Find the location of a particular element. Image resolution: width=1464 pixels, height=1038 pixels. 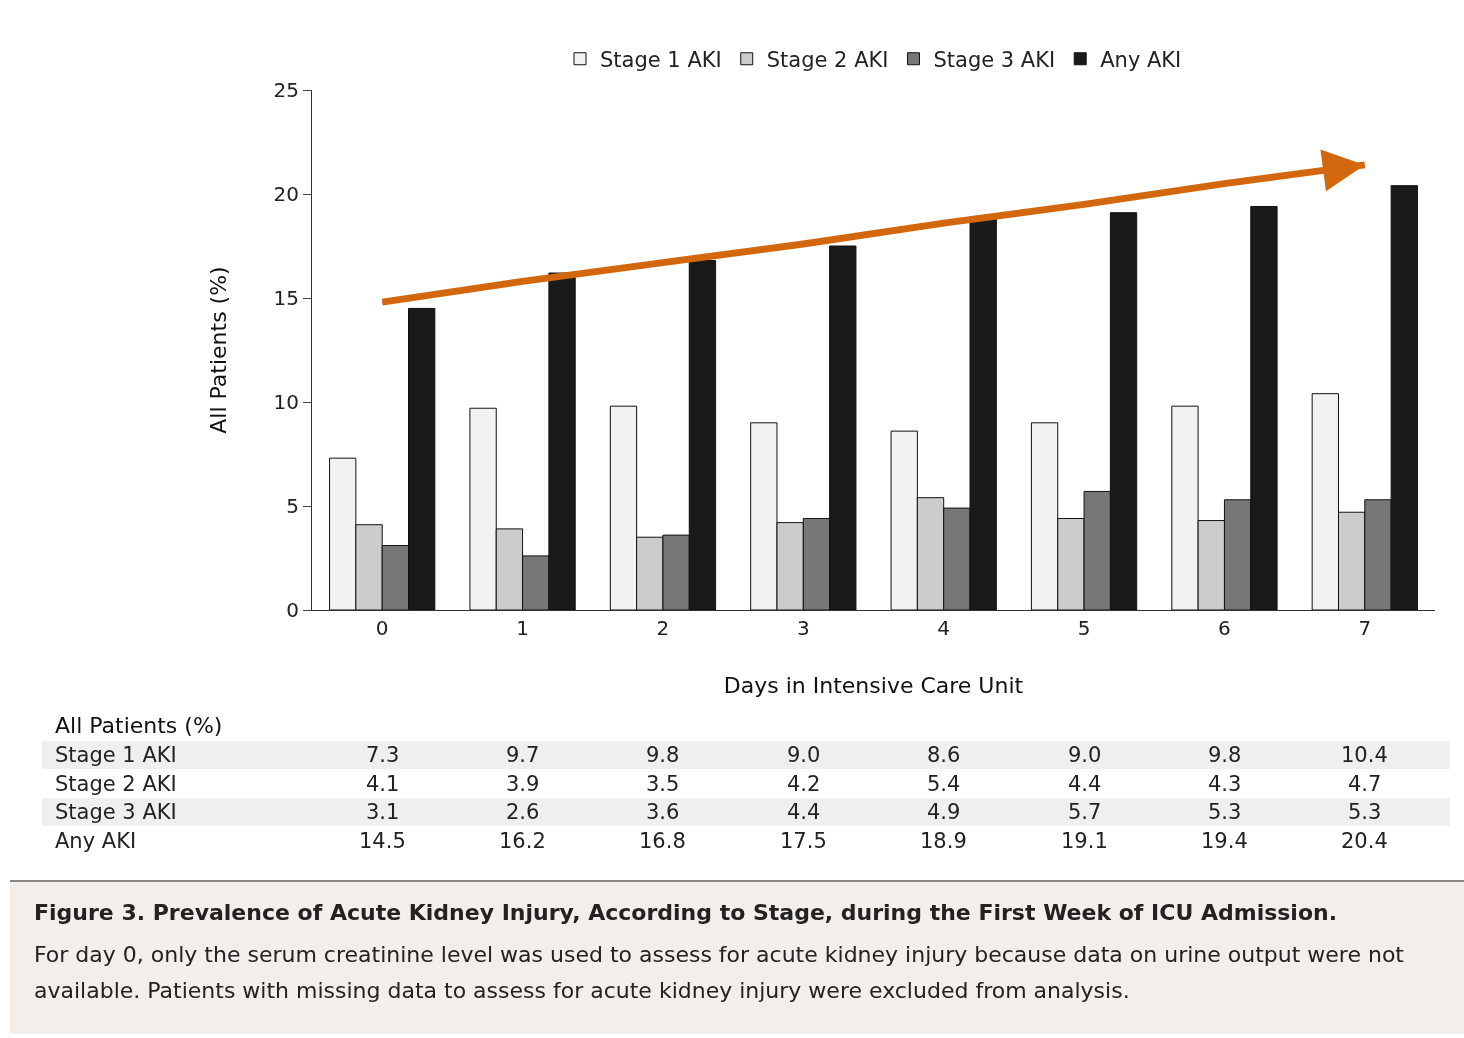

legend-label: Stage 3 AKI is located at coordinates (994, 59).